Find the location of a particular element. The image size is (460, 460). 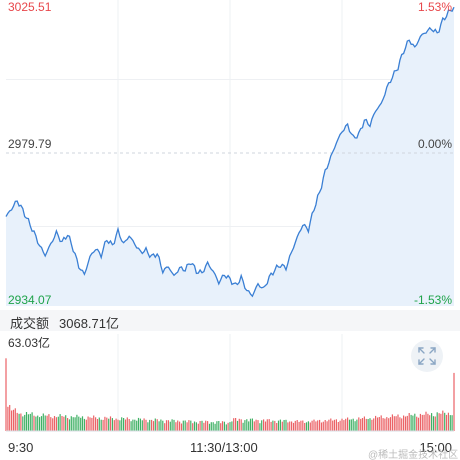

time-mid-label: 11:30/13:00 is located at coordinates (224, 447).